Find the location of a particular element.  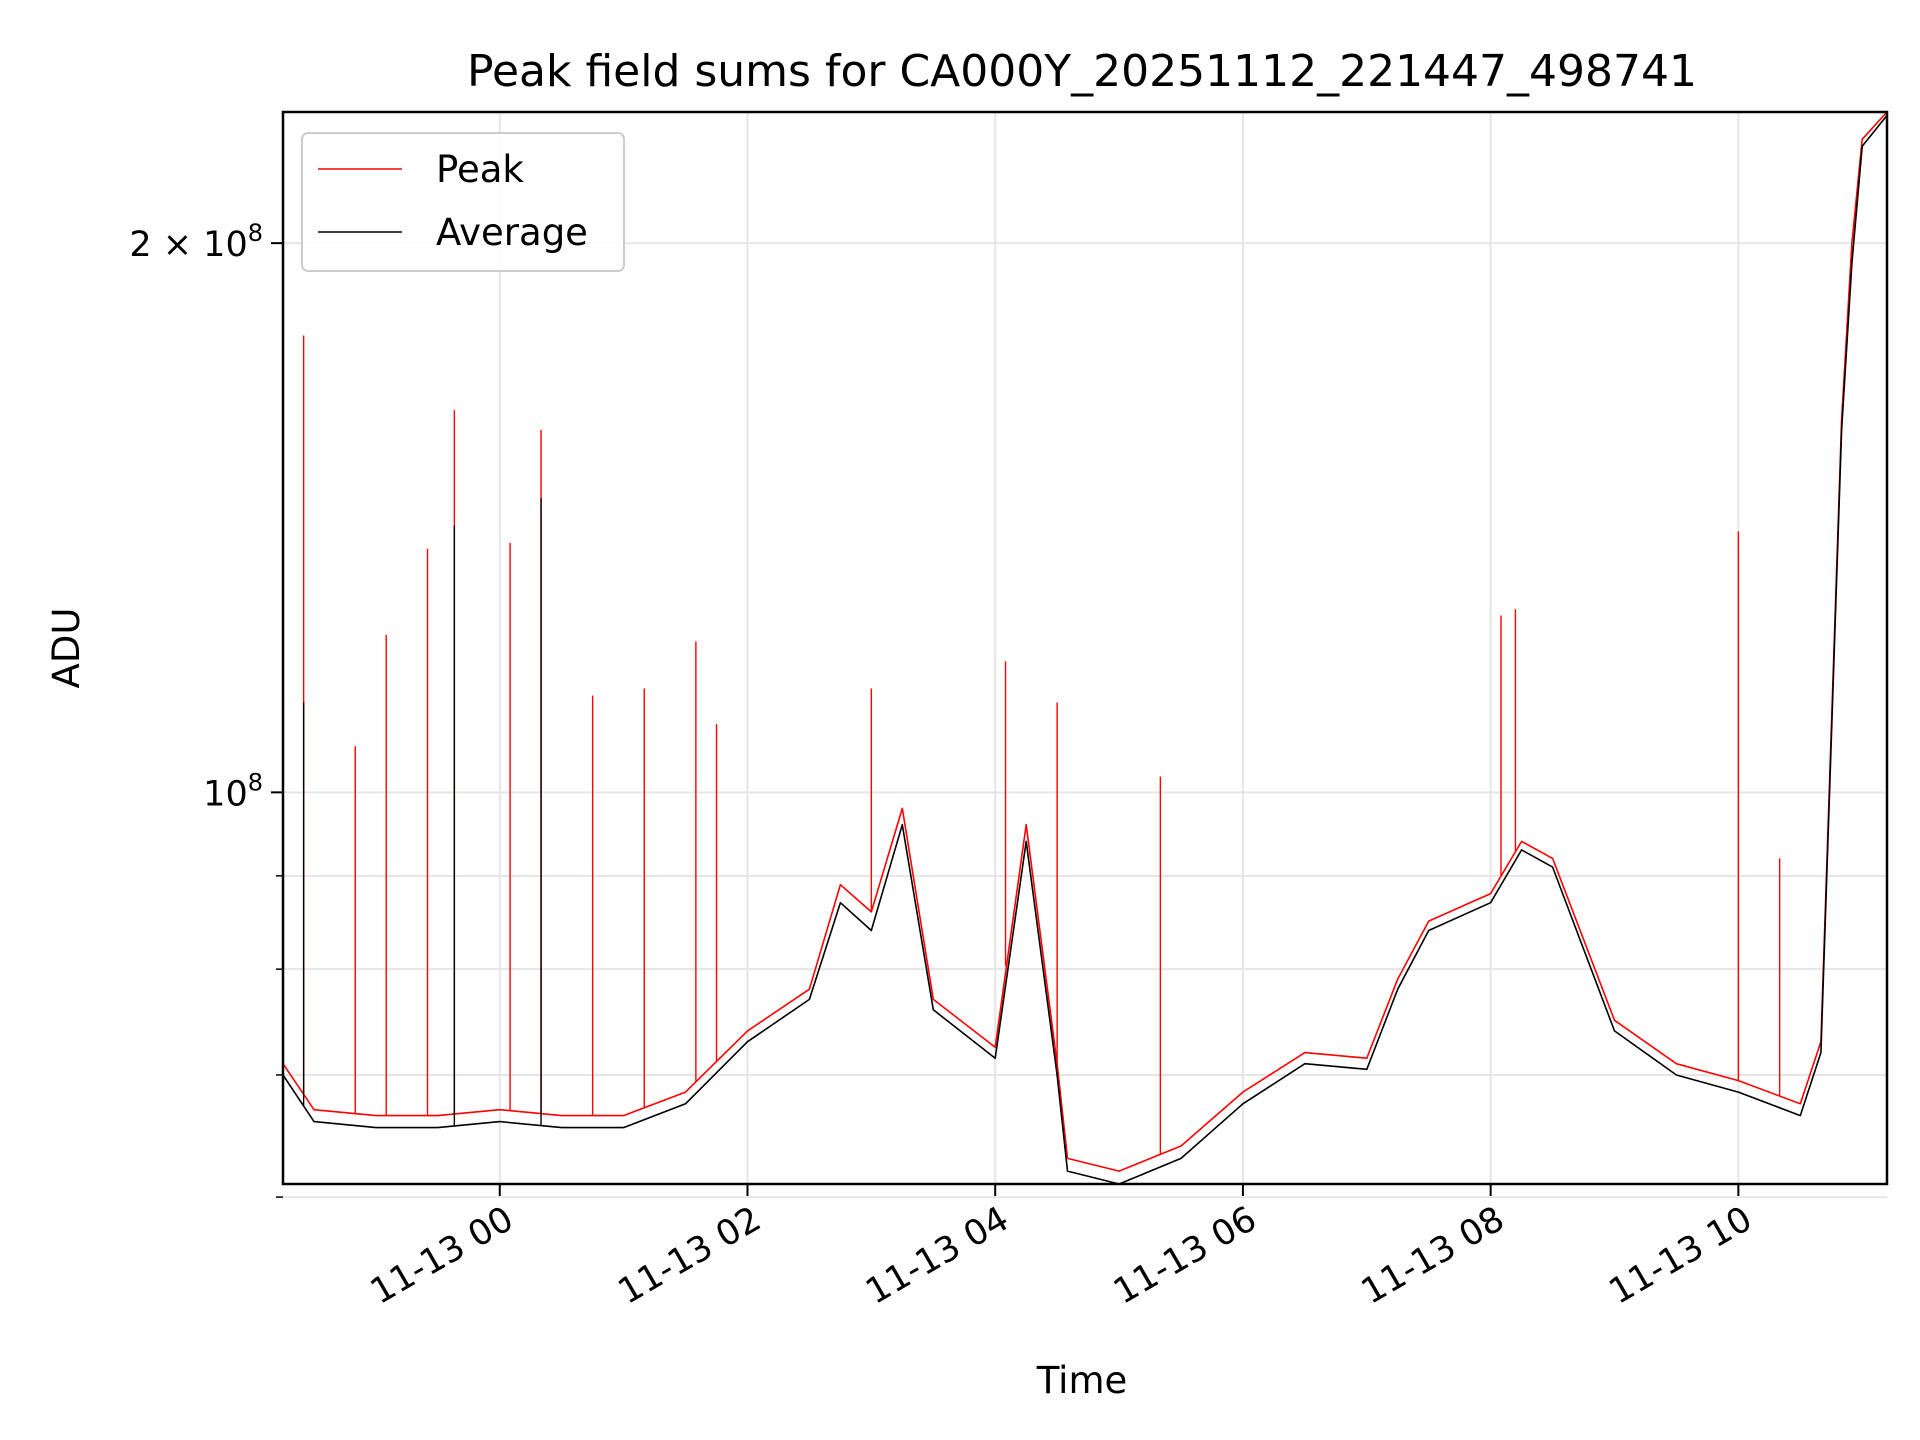

legend-label-average: Average is located at coordinates (512, 232).